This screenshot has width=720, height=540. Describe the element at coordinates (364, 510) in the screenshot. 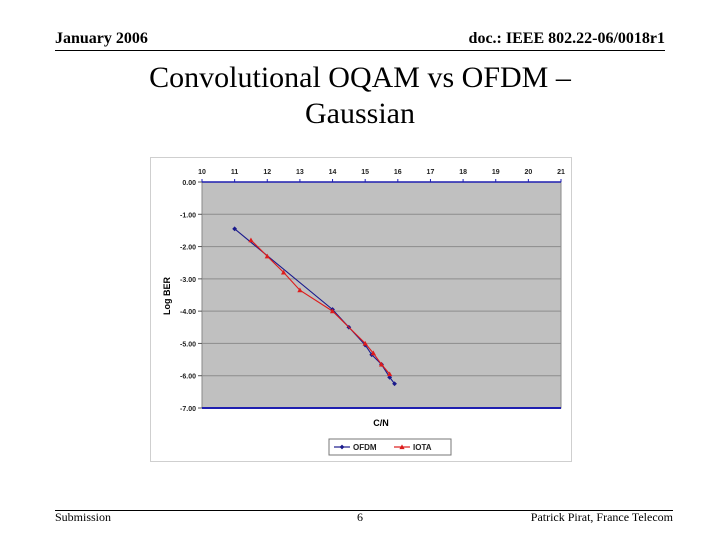

I see `footer-rule` at that location.